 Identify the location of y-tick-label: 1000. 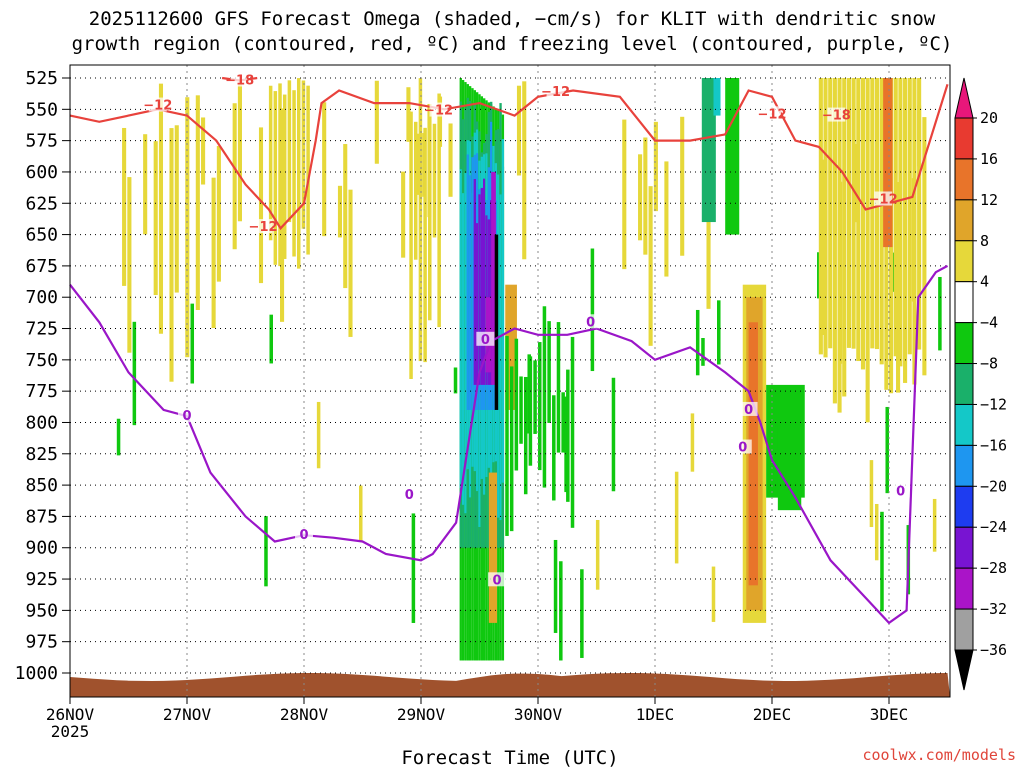
(36, 673).